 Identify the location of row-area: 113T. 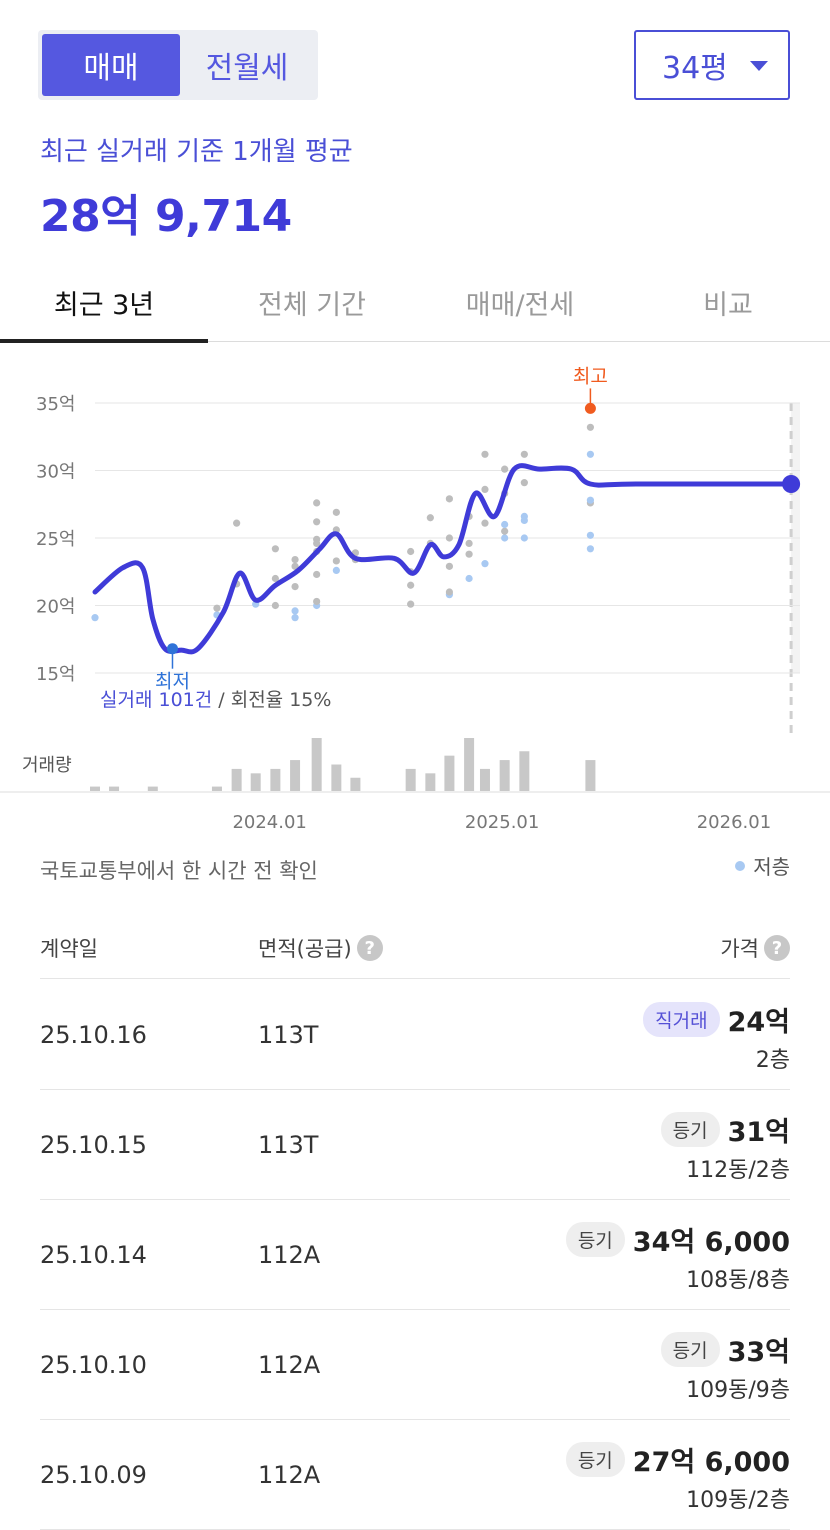
(288, 1035).